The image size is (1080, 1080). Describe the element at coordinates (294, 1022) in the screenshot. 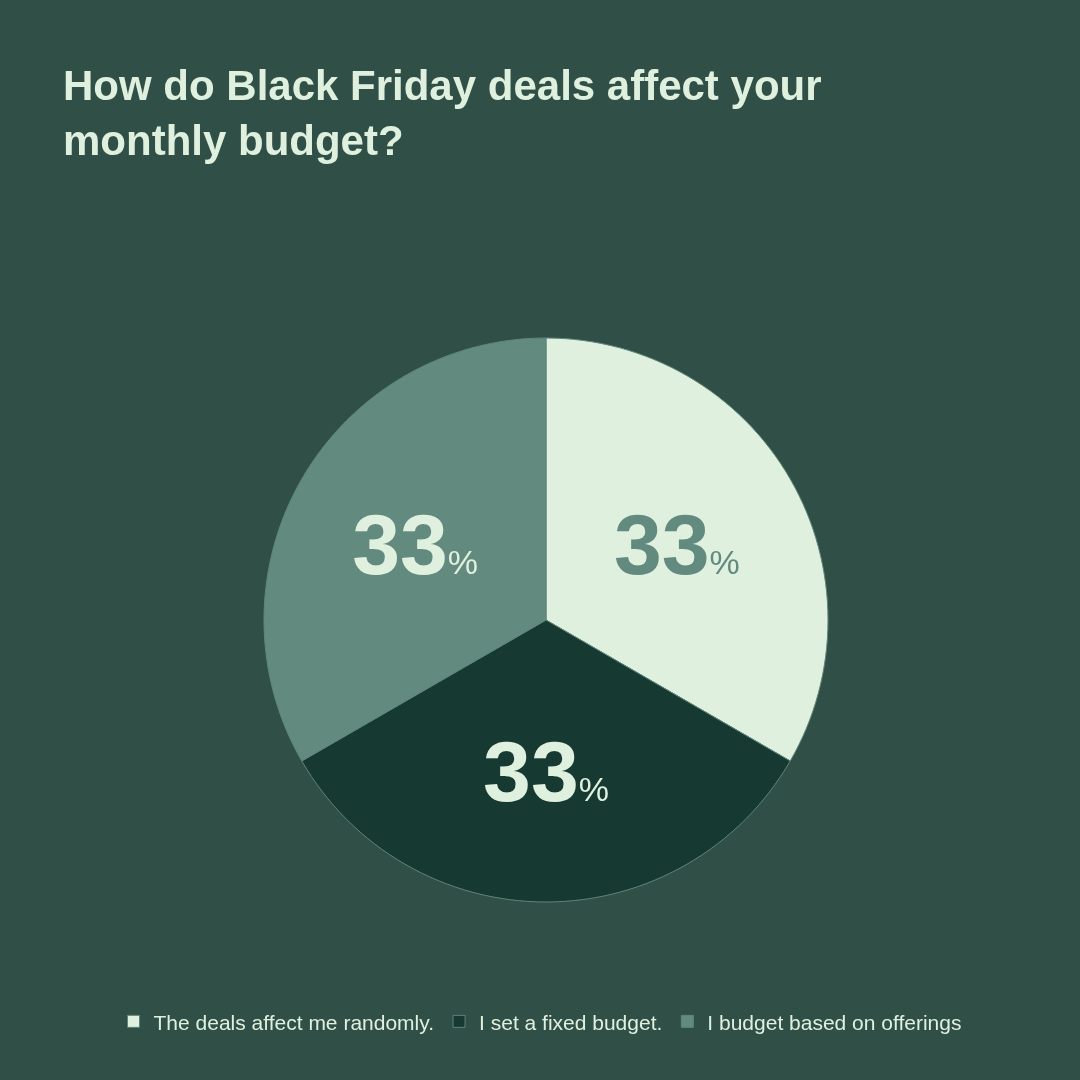

I see `legend-label: The deals affect me randomly.` at that location.